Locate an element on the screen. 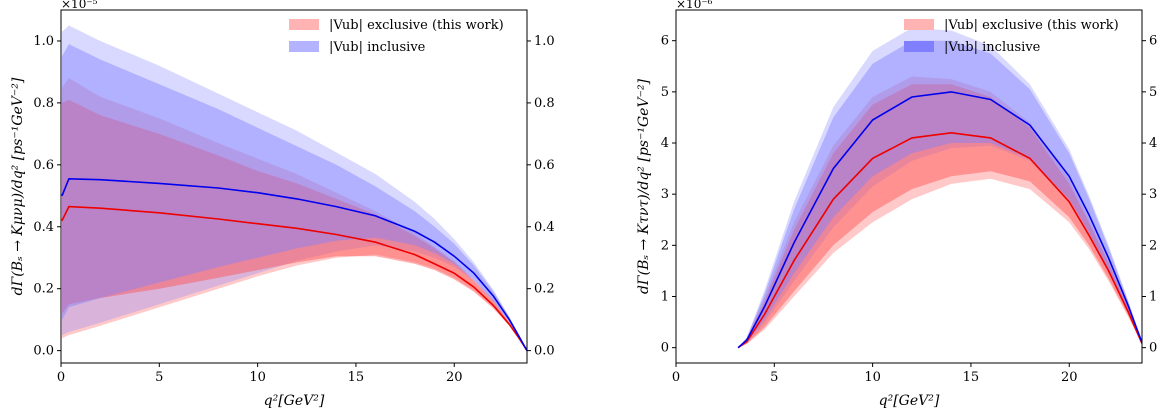 This screenshot has width=1162, height=419. y-tick-label-left: 0.8 is located at coordinates (43, 103).